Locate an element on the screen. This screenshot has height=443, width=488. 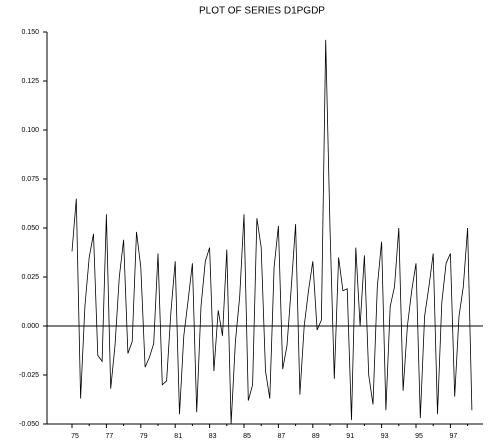
x-tick-label: 87 is located at coordinates (282, 436).